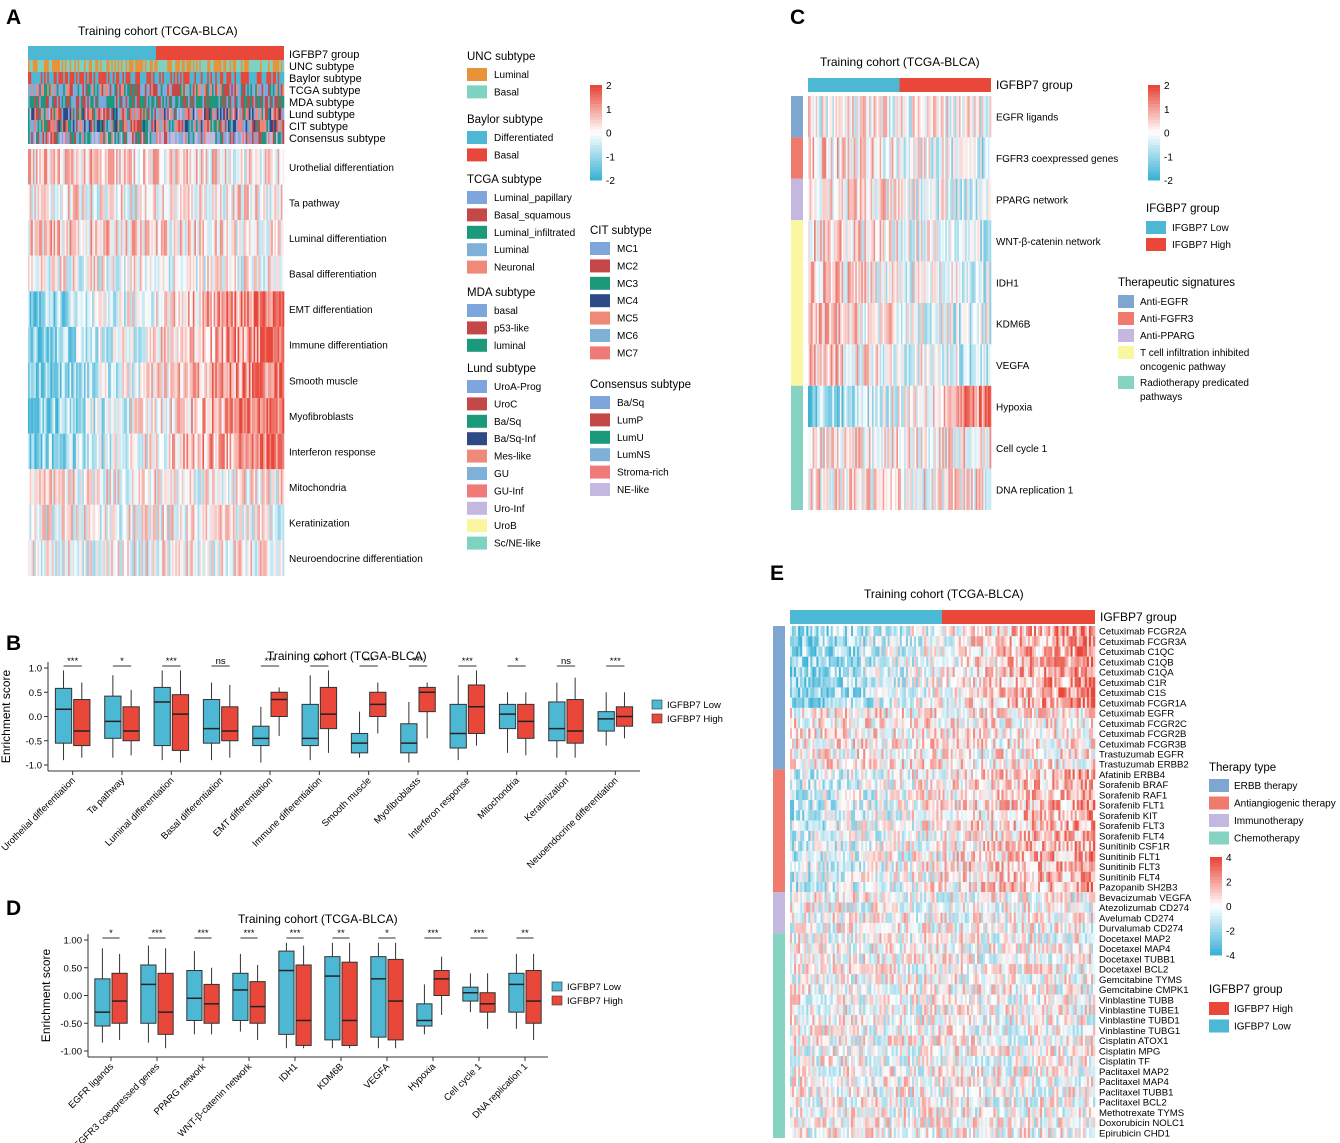  Describe the element at coordinates (509, 509) in the screenshot. I see `legend-label: Uro-Inf` at that location.